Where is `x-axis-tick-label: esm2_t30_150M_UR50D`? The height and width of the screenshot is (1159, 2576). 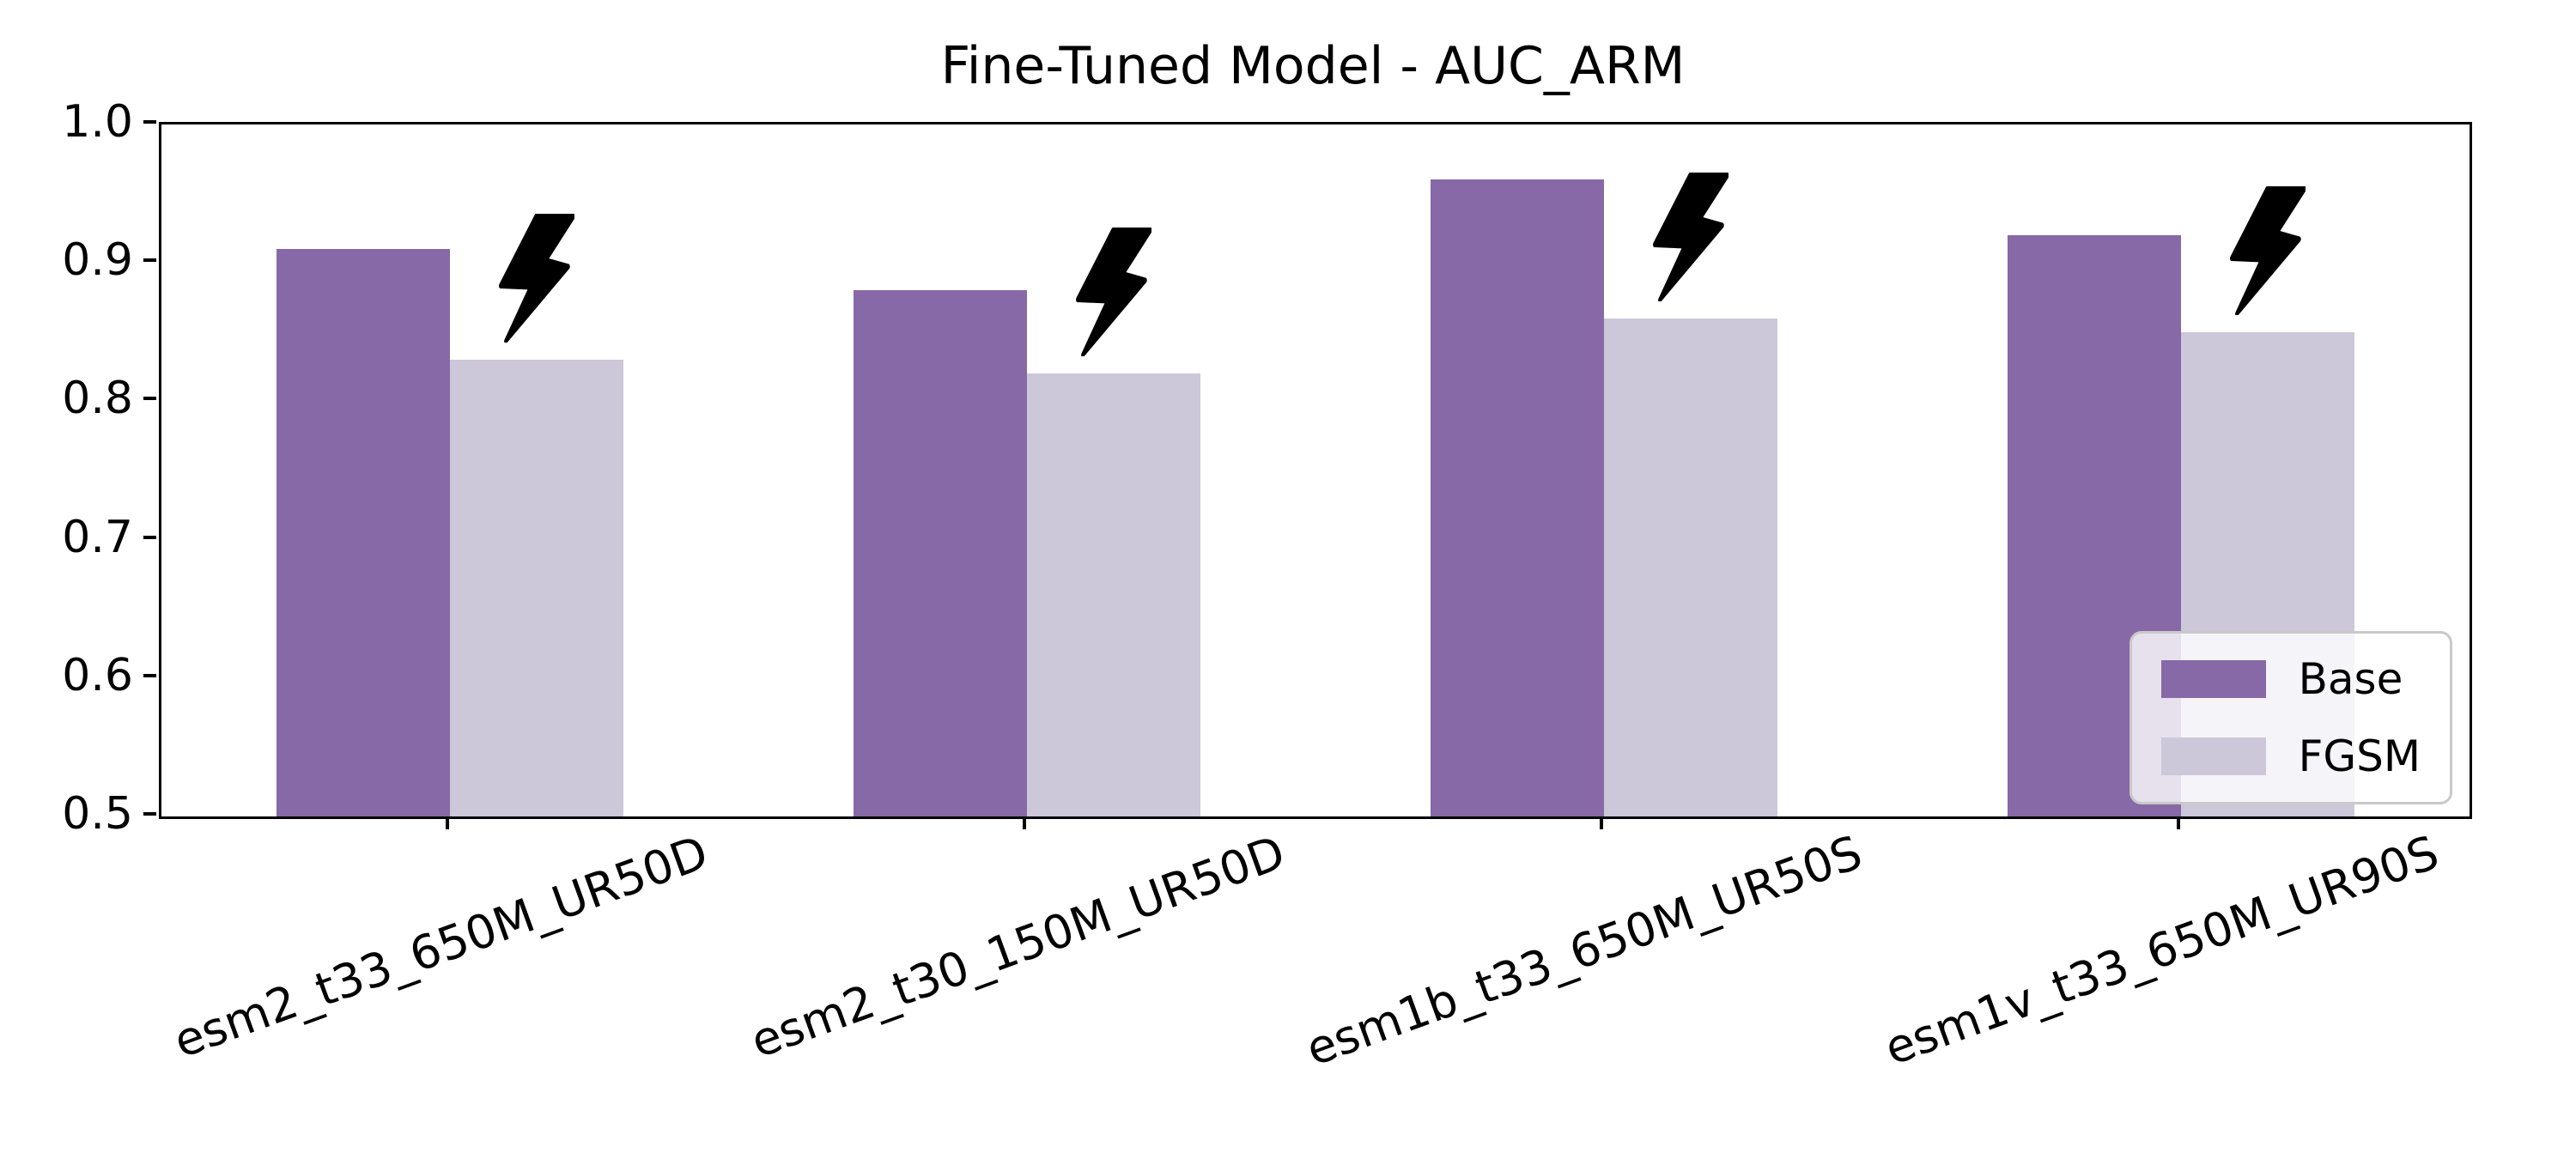 x-axis-tick-label: esm2_t30_150M_UR50D is located at coordinates (1018, 947).